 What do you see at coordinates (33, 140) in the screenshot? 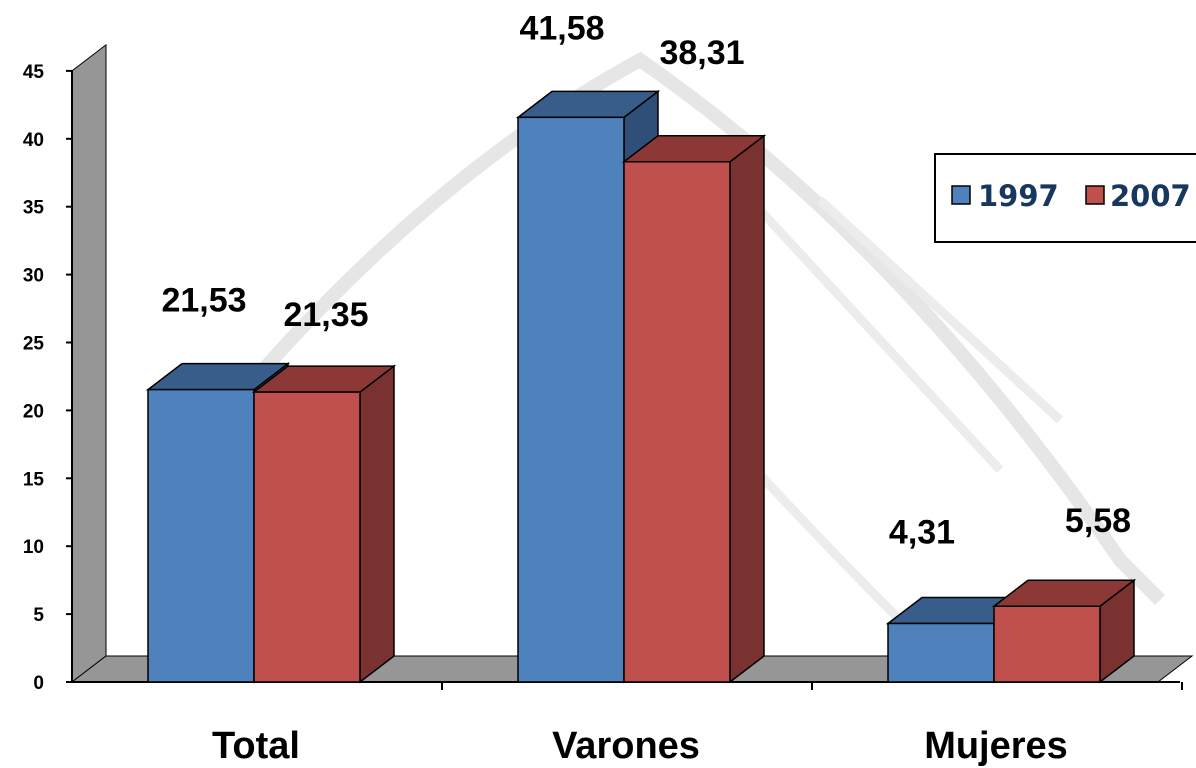
I see `y-tick-label: 40` at bounding box center [33, 140].